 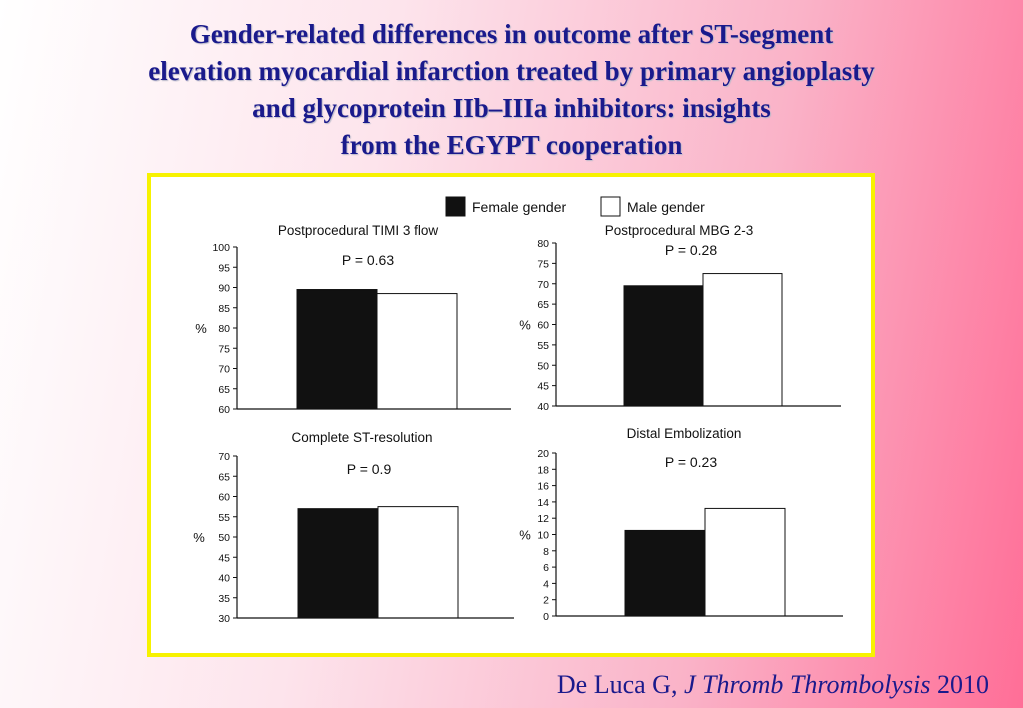 What do you see at coordinates (543, 519) in the screenshot?
I see `y-tick-label: 12` at bounding box center [543, 519].